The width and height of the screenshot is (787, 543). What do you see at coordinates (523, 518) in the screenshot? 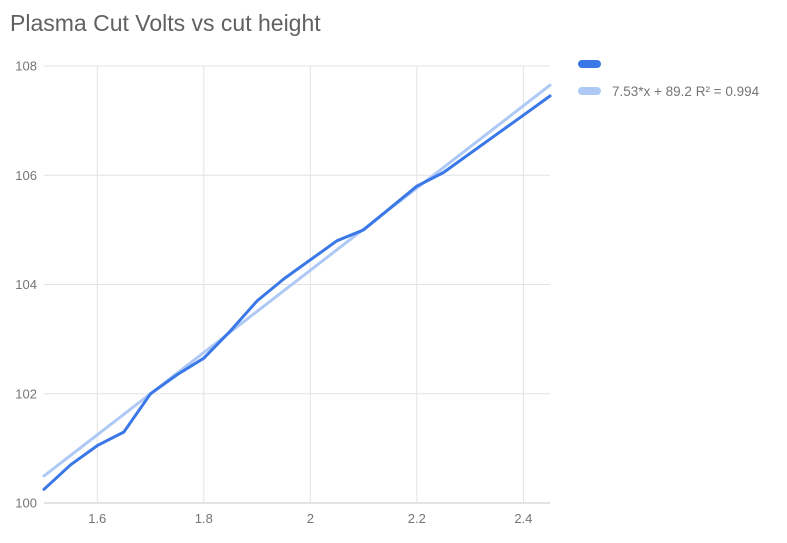
I see `x-tick-label: 2.4` at bounding box center [523, 518].